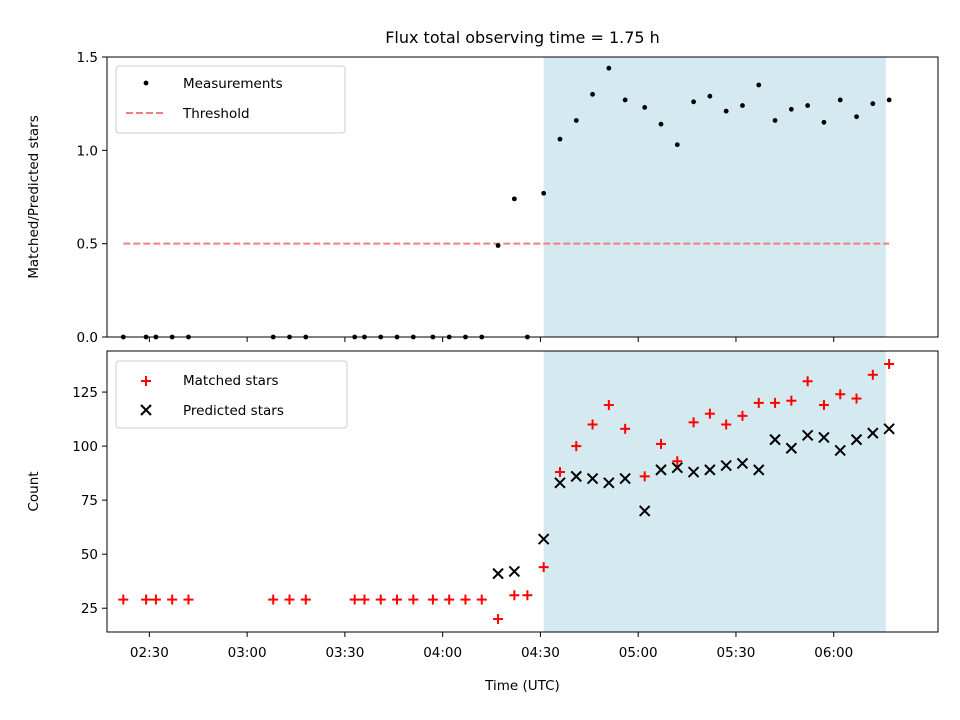 The image size is (960, 720). Describe the element at coordinates (87, 338) in the screenshot. I see `y-tick-label: 0.0` at that location.